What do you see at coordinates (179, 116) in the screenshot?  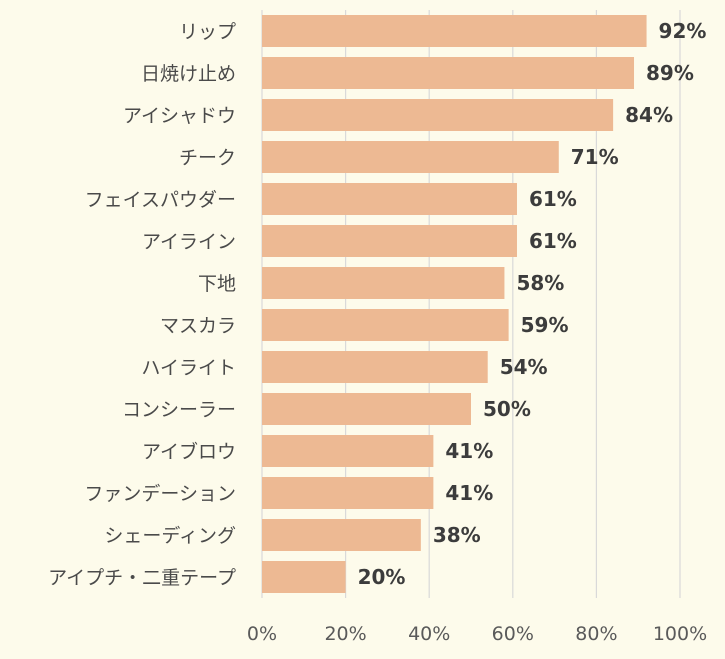 I see `category-label: アイシャドウ` at bounding box center [179, 116].